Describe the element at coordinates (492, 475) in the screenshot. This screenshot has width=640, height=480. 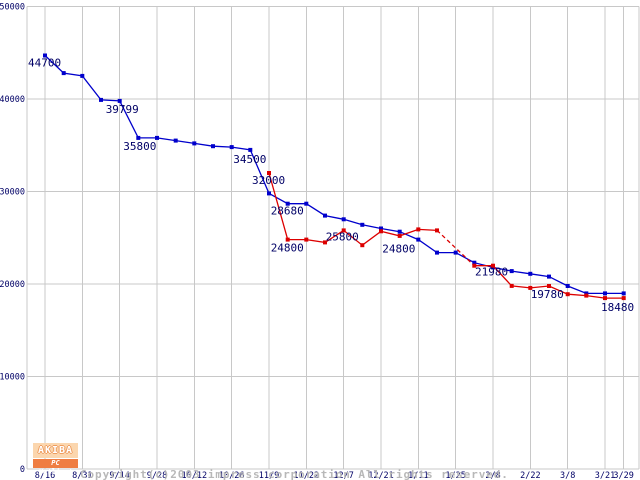
I see `svg-text: 2/8` at that location.